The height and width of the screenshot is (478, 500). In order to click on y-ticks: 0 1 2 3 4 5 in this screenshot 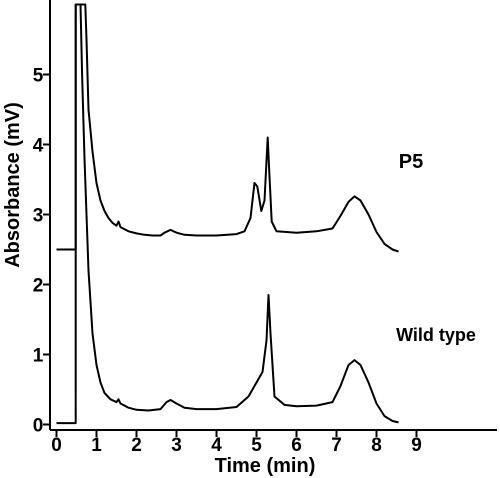, I will do `click(41, 251)`.